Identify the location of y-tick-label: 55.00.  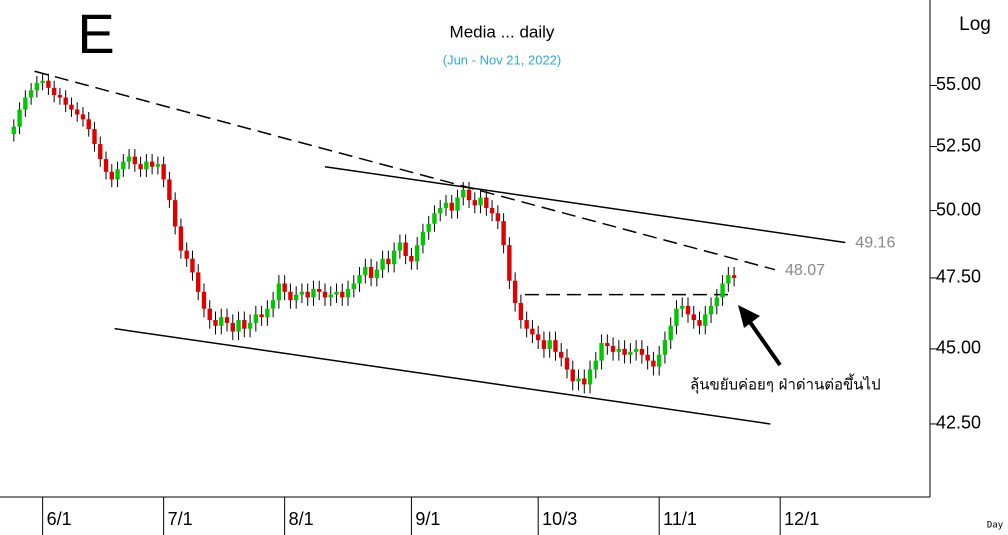
(958, 84).